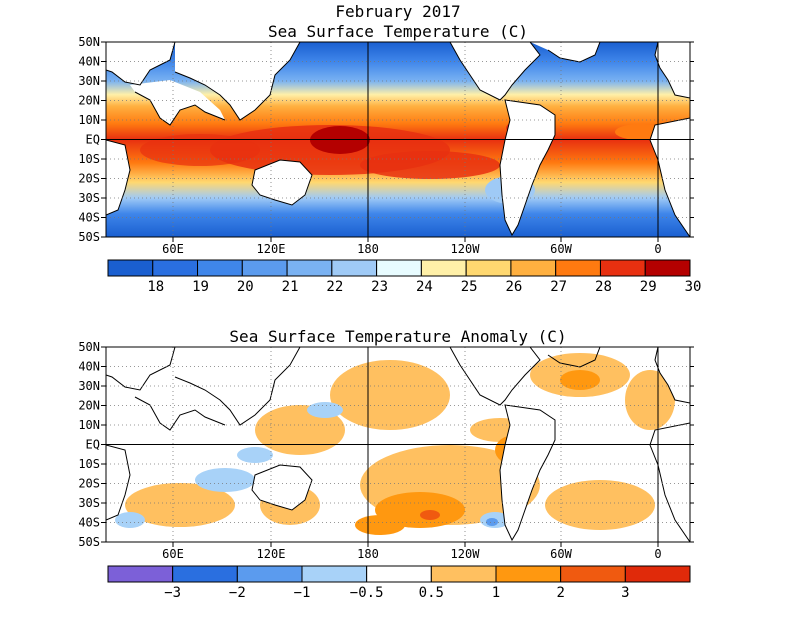 The image size is (800, 618). I want to click on colorbar-label: 18, so click(155, 287).